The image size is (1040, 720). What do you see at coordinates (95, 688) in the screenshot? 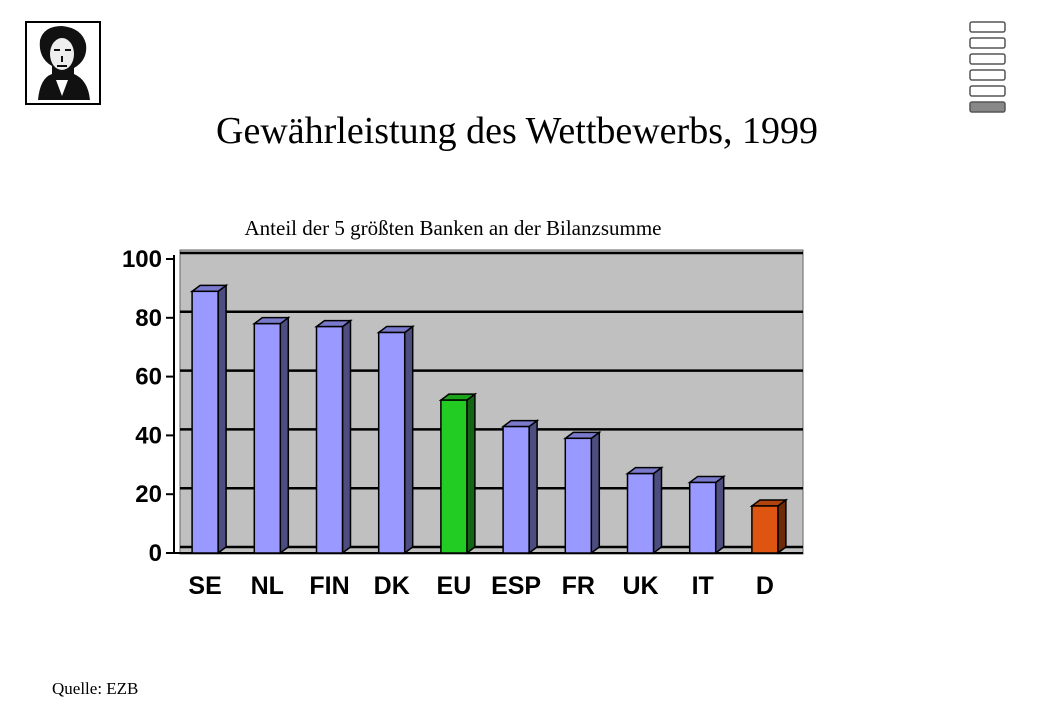
I see `source: Quelle: EZB` at bounding box center [95, 688].